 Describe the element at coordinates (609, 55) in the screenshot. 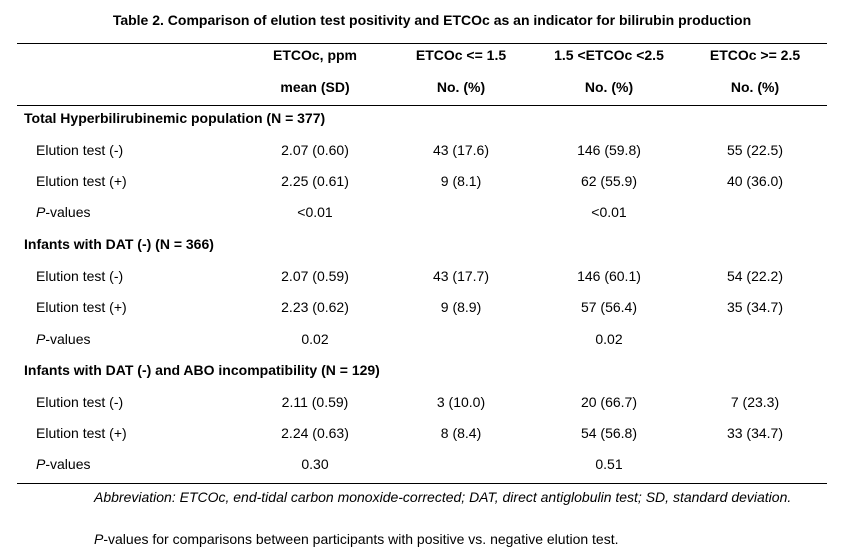

I see `col-header-mid: 1.5 <ETCOc <2.5` at that location.